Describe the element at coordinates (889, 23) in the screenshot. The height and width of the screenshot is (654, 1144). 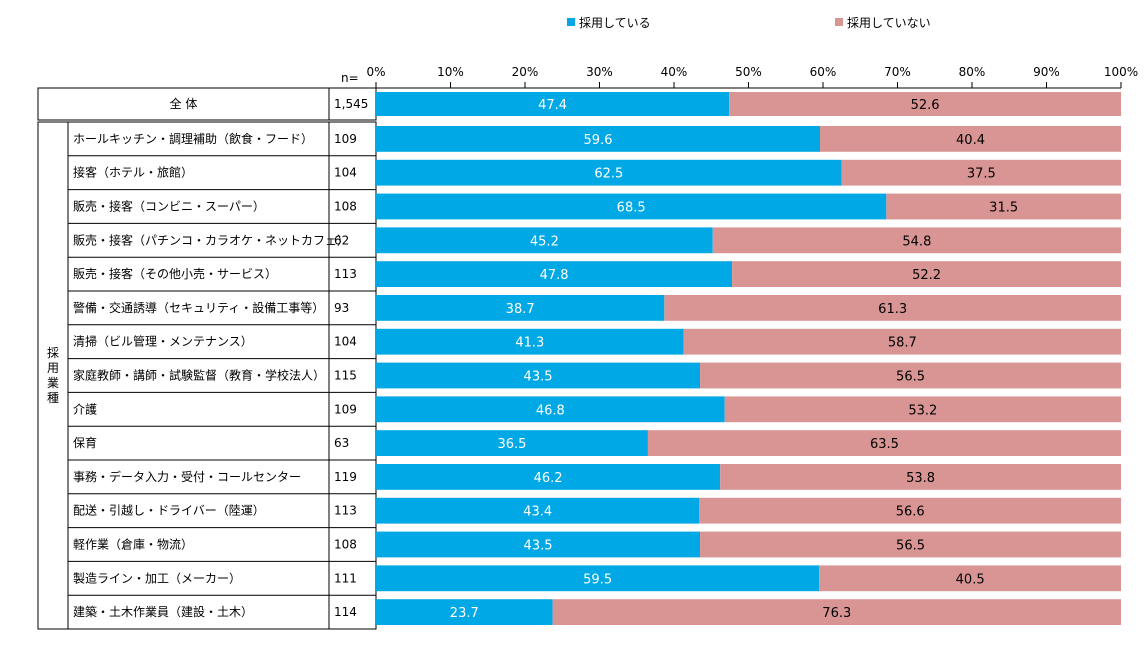
I see `legend-label-2: 採用していない` at that location.